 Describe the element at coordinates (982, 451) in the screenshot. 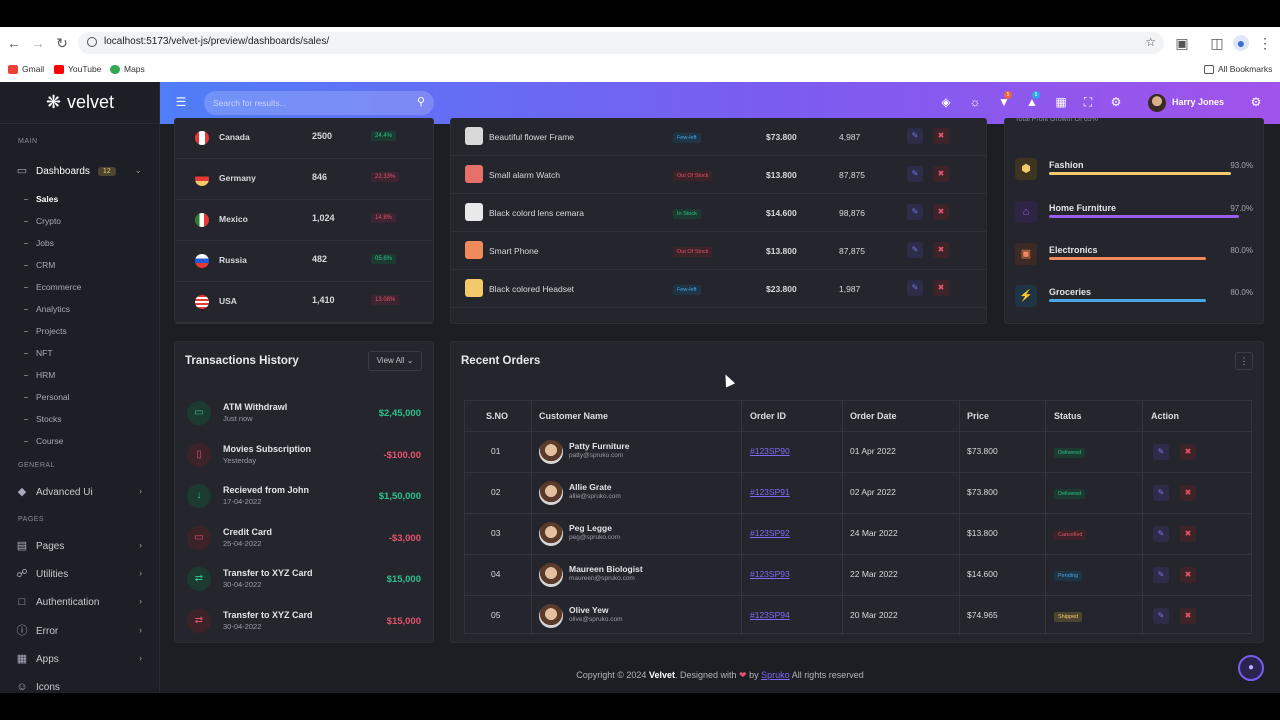

I see `order-price: $73.800` at that location.